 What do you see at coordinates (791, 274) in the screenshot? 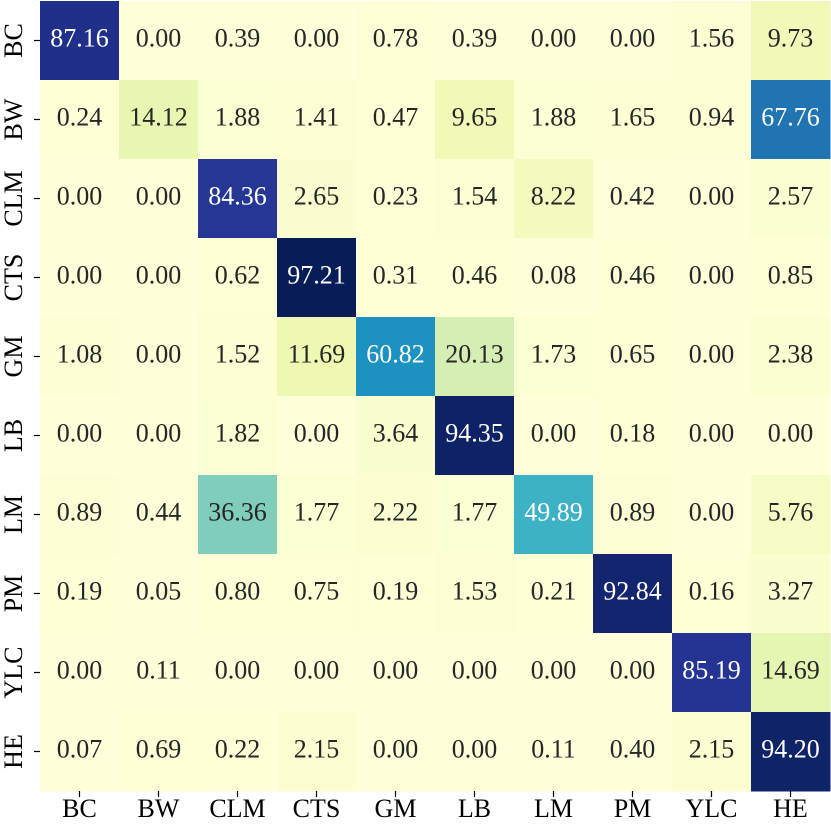
I see `cell-label: 0.85` at bounding box center [791, 274].